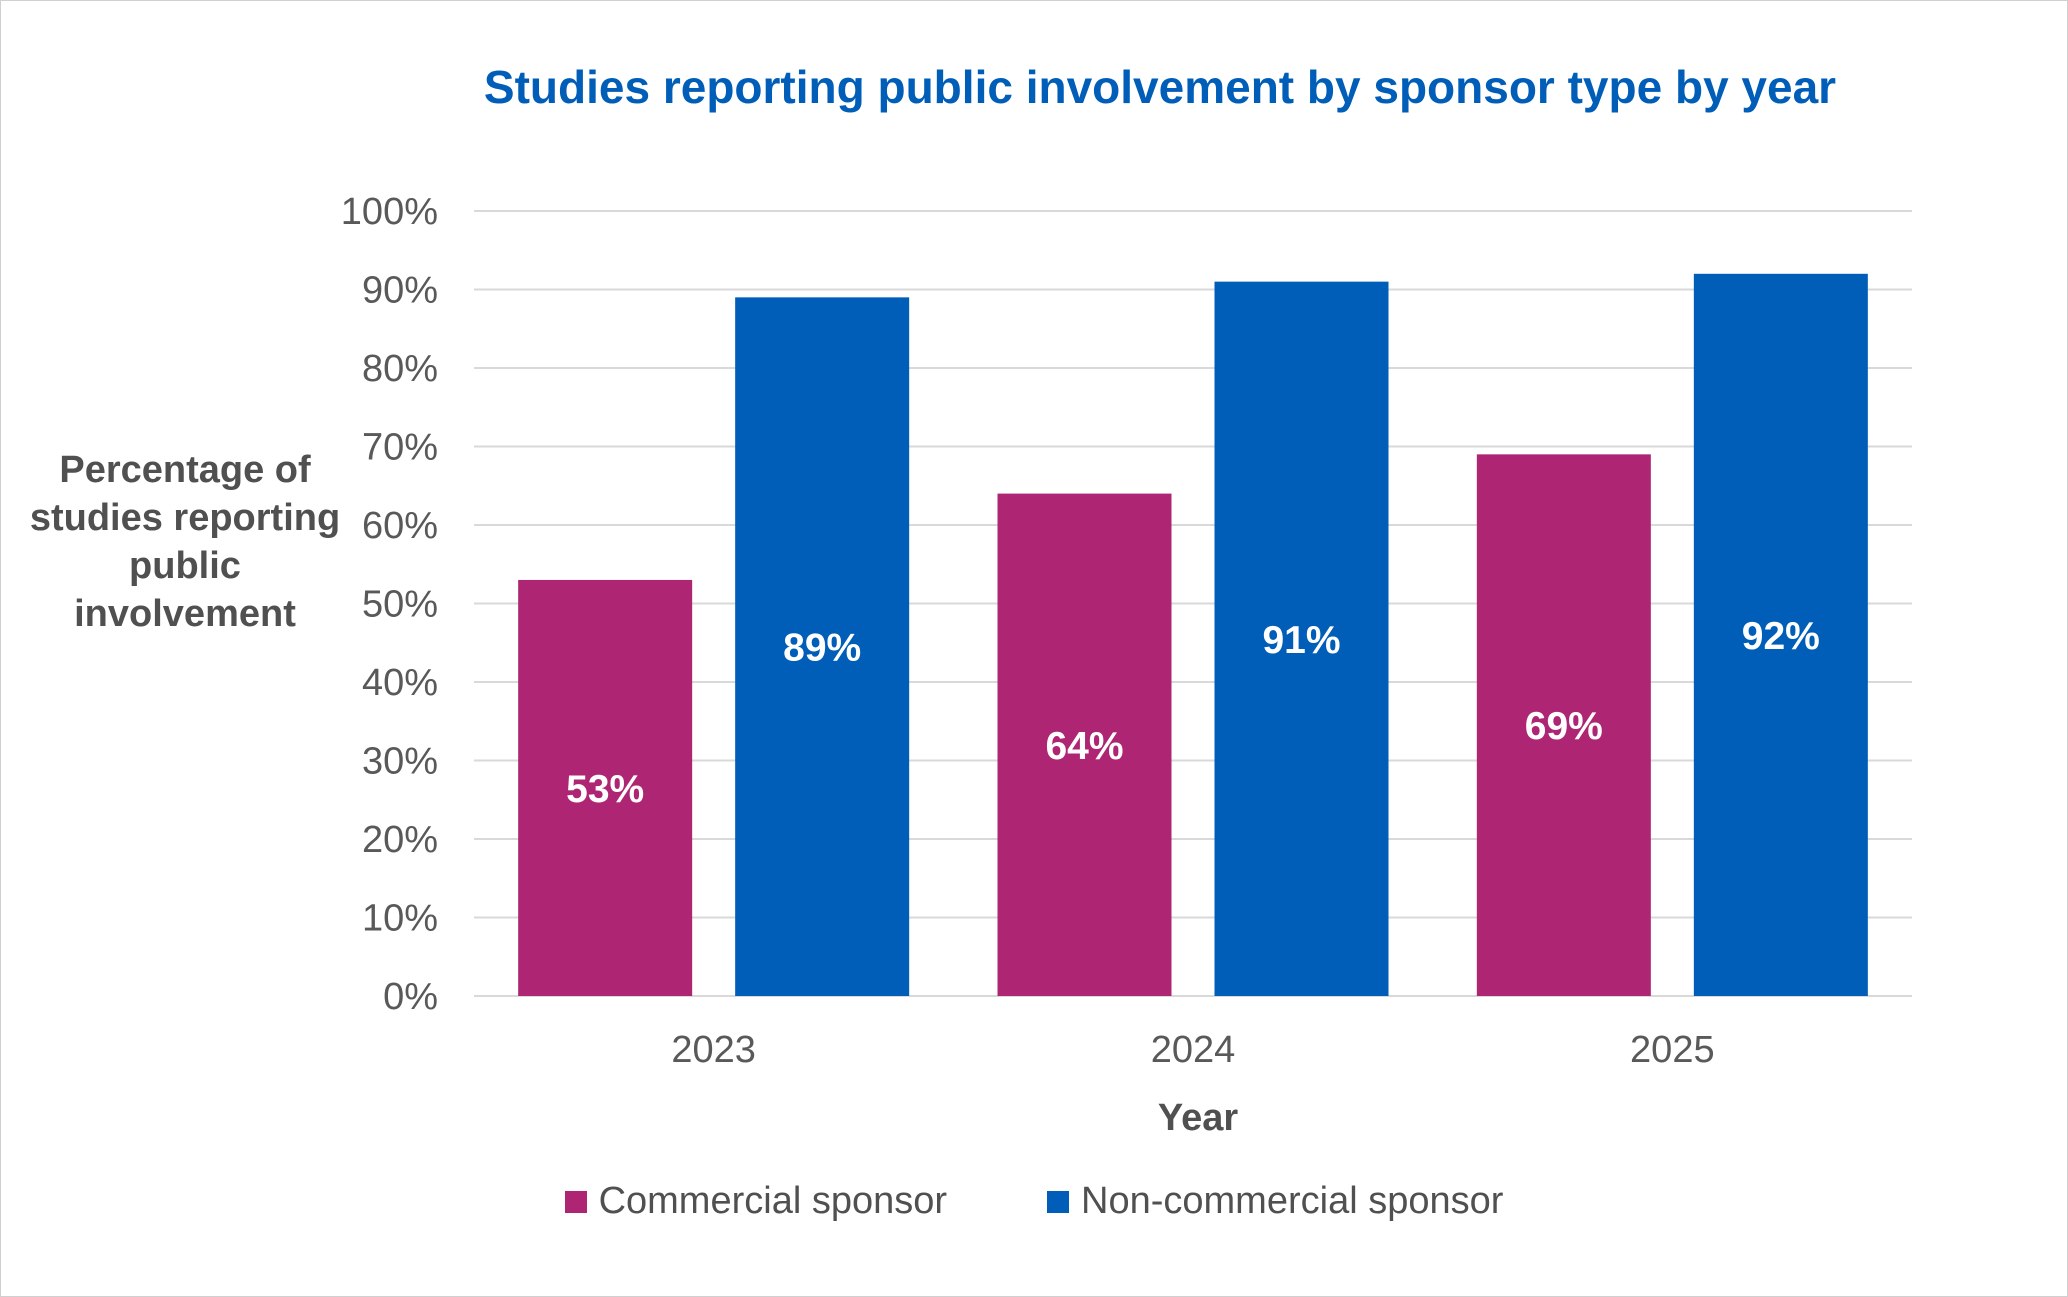 The width and height of the screenshot is (2068, 1297). What do you see at coordinates (1198, 1118) in the screenshot?
I see `x-axis-label: Year` at bounding box center [1198, 1118].